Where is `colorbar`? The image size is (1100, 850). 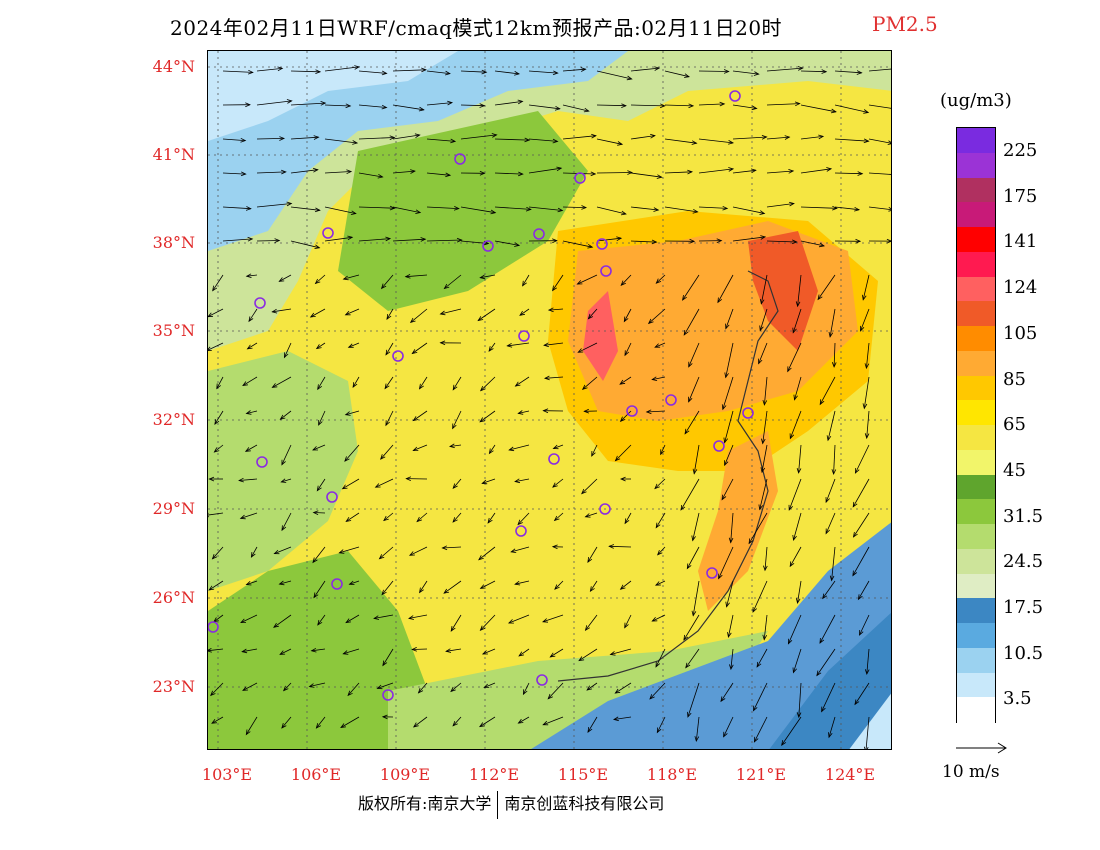 colorbar is located at coordinates (976, 425).